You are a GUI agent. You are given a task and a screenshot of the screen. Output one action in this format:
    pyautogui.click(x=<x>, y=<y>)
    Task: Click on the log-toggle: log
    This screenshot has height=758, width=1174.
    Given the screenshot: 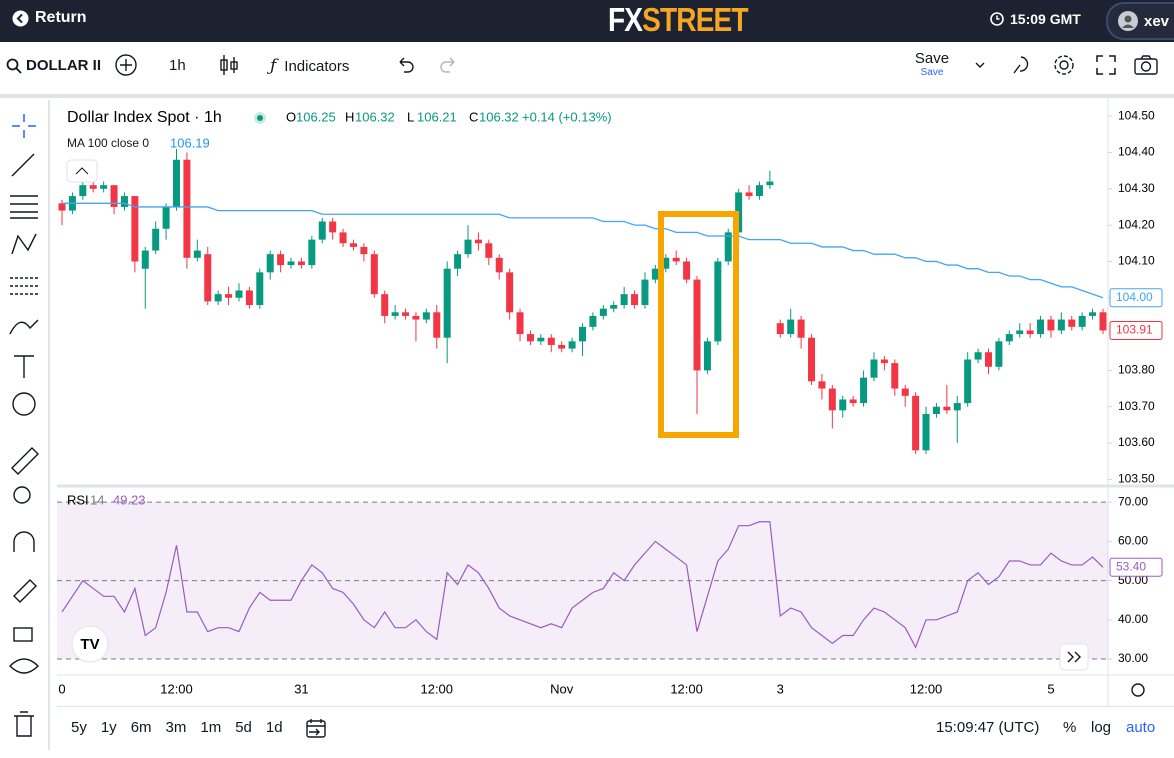 What is the action you would take?
    pyautogui.click(x=1101, y=727)
    